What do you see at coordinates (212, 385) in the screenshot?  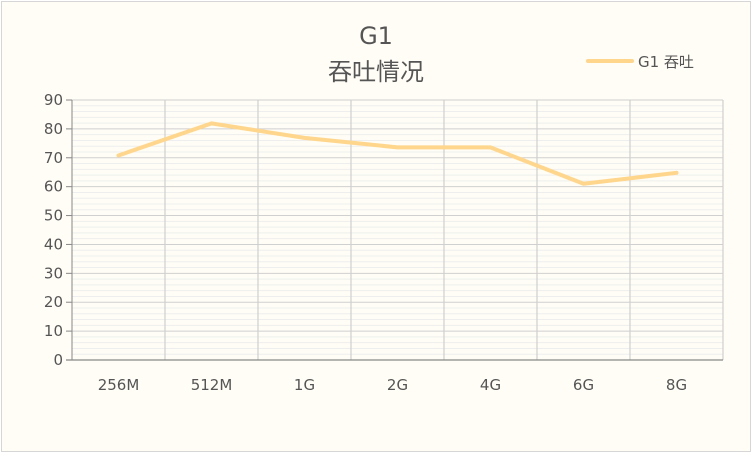 I see `x-tick-label: 512M` at bounding box center [212, 385].